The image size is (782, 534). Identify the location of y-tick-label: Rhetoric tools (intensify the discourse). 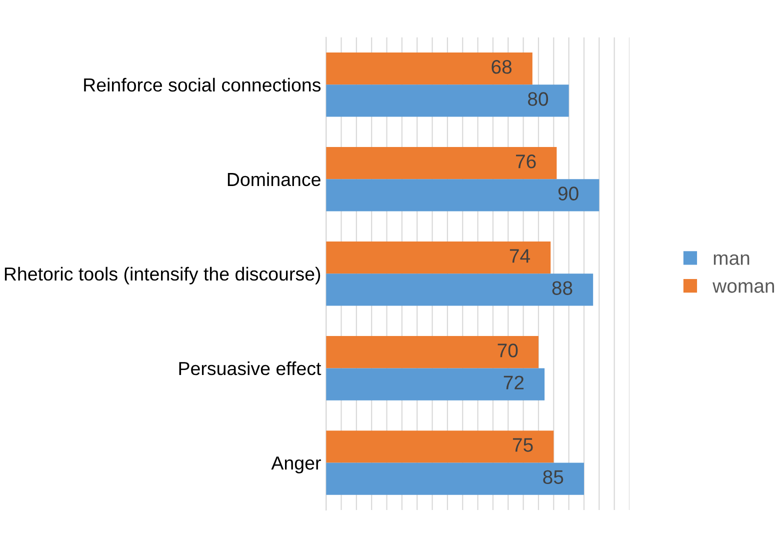
(162, 275).